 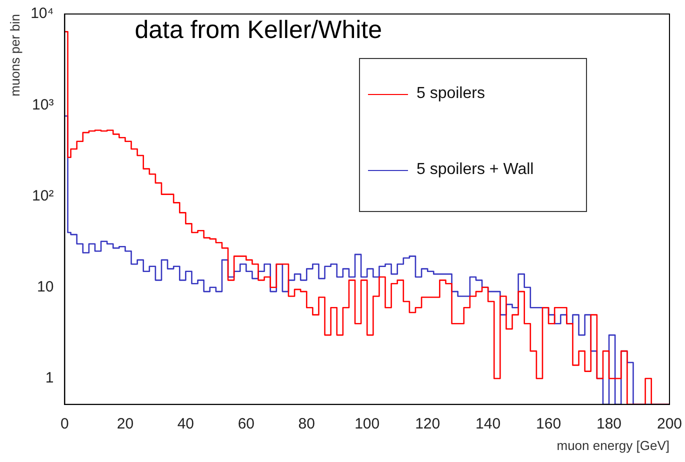 I want to click on x-tick-label: 180, so click(x=609, y=424).